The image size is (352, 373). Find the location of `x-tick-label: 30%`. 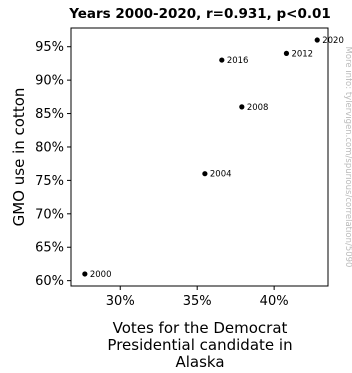

x-tick-label: 30% is located at coordinates (120, 301).